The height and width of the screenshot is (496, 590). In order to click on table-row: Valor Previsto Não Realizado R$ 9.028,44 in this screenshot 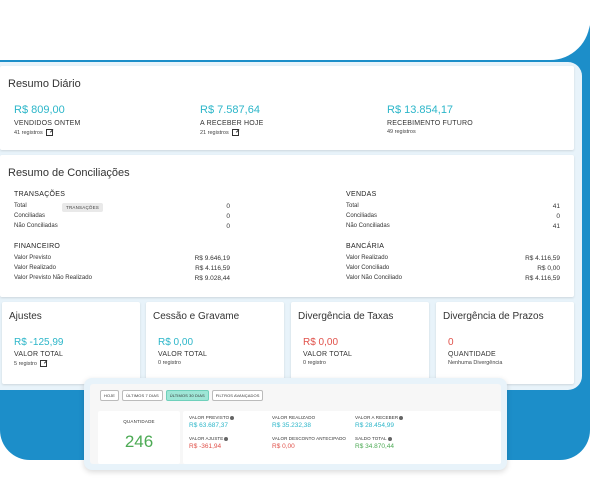, I will do `click(122, 278)`.